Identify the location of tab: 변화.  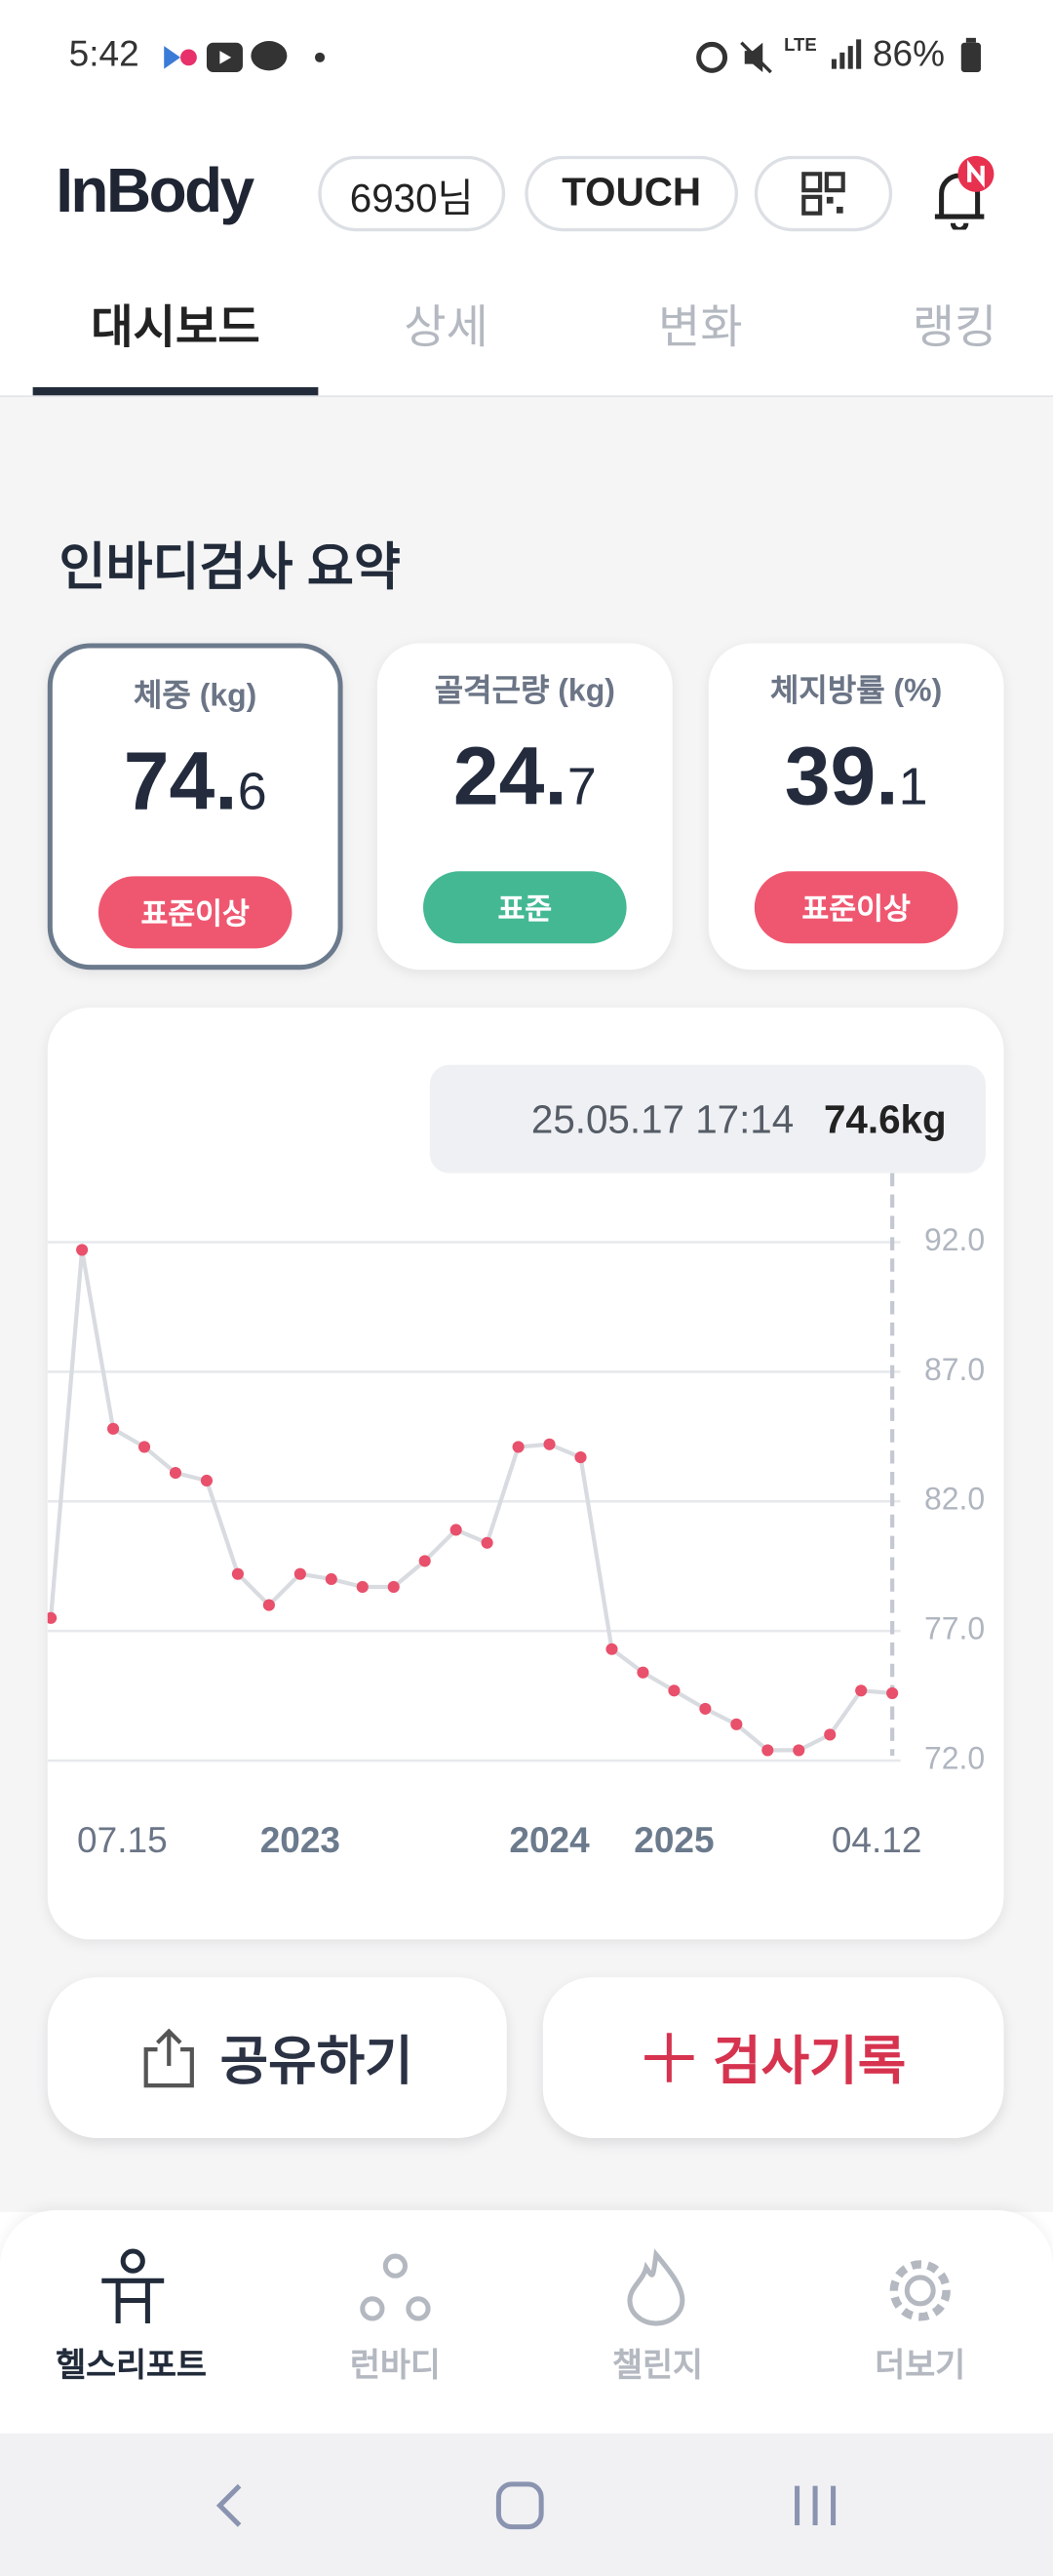
(700, 327).